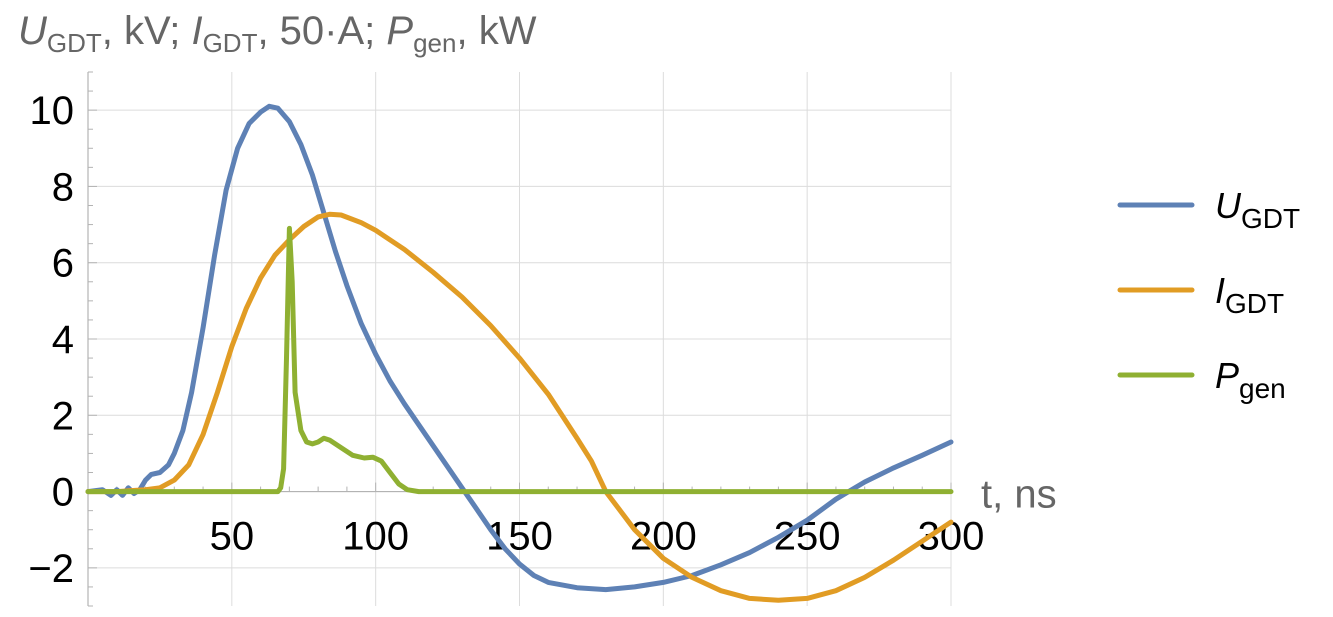 This screenshot has width=1333, height=617. I want to click on y-tick-label: 0, so click(63, 493).